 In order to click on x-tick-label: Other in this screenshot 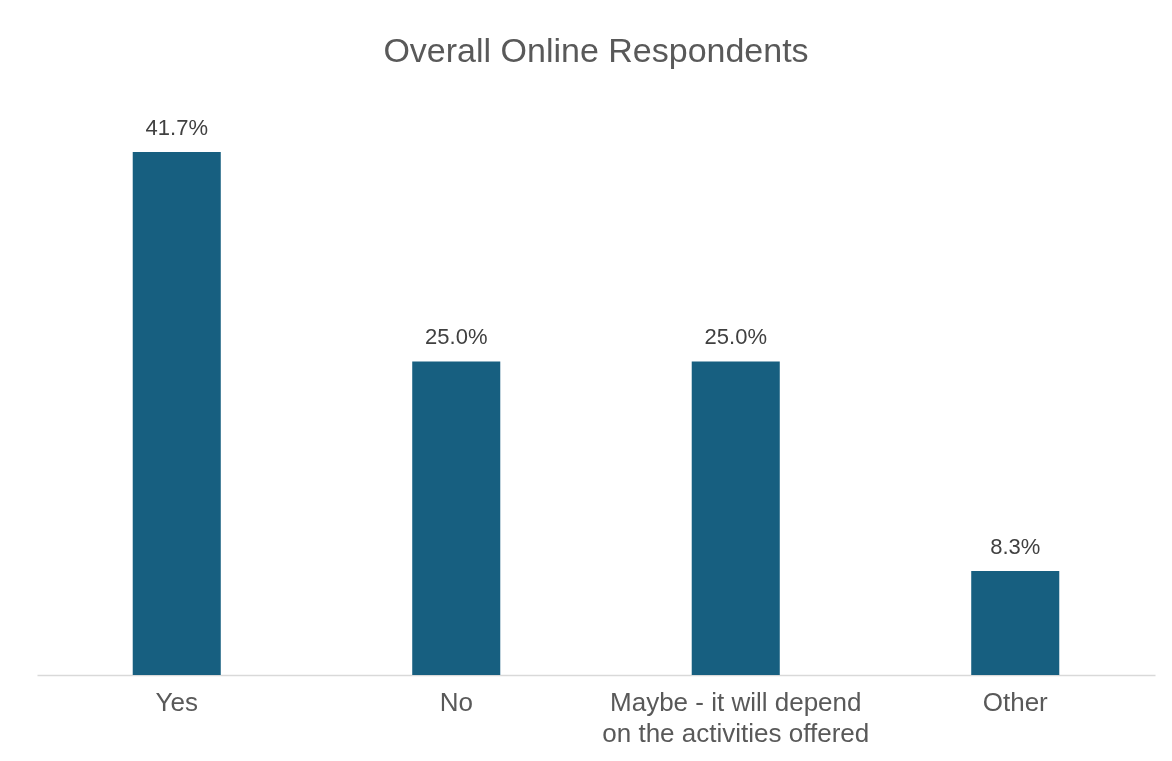, I will do `click(1015, 701)`.